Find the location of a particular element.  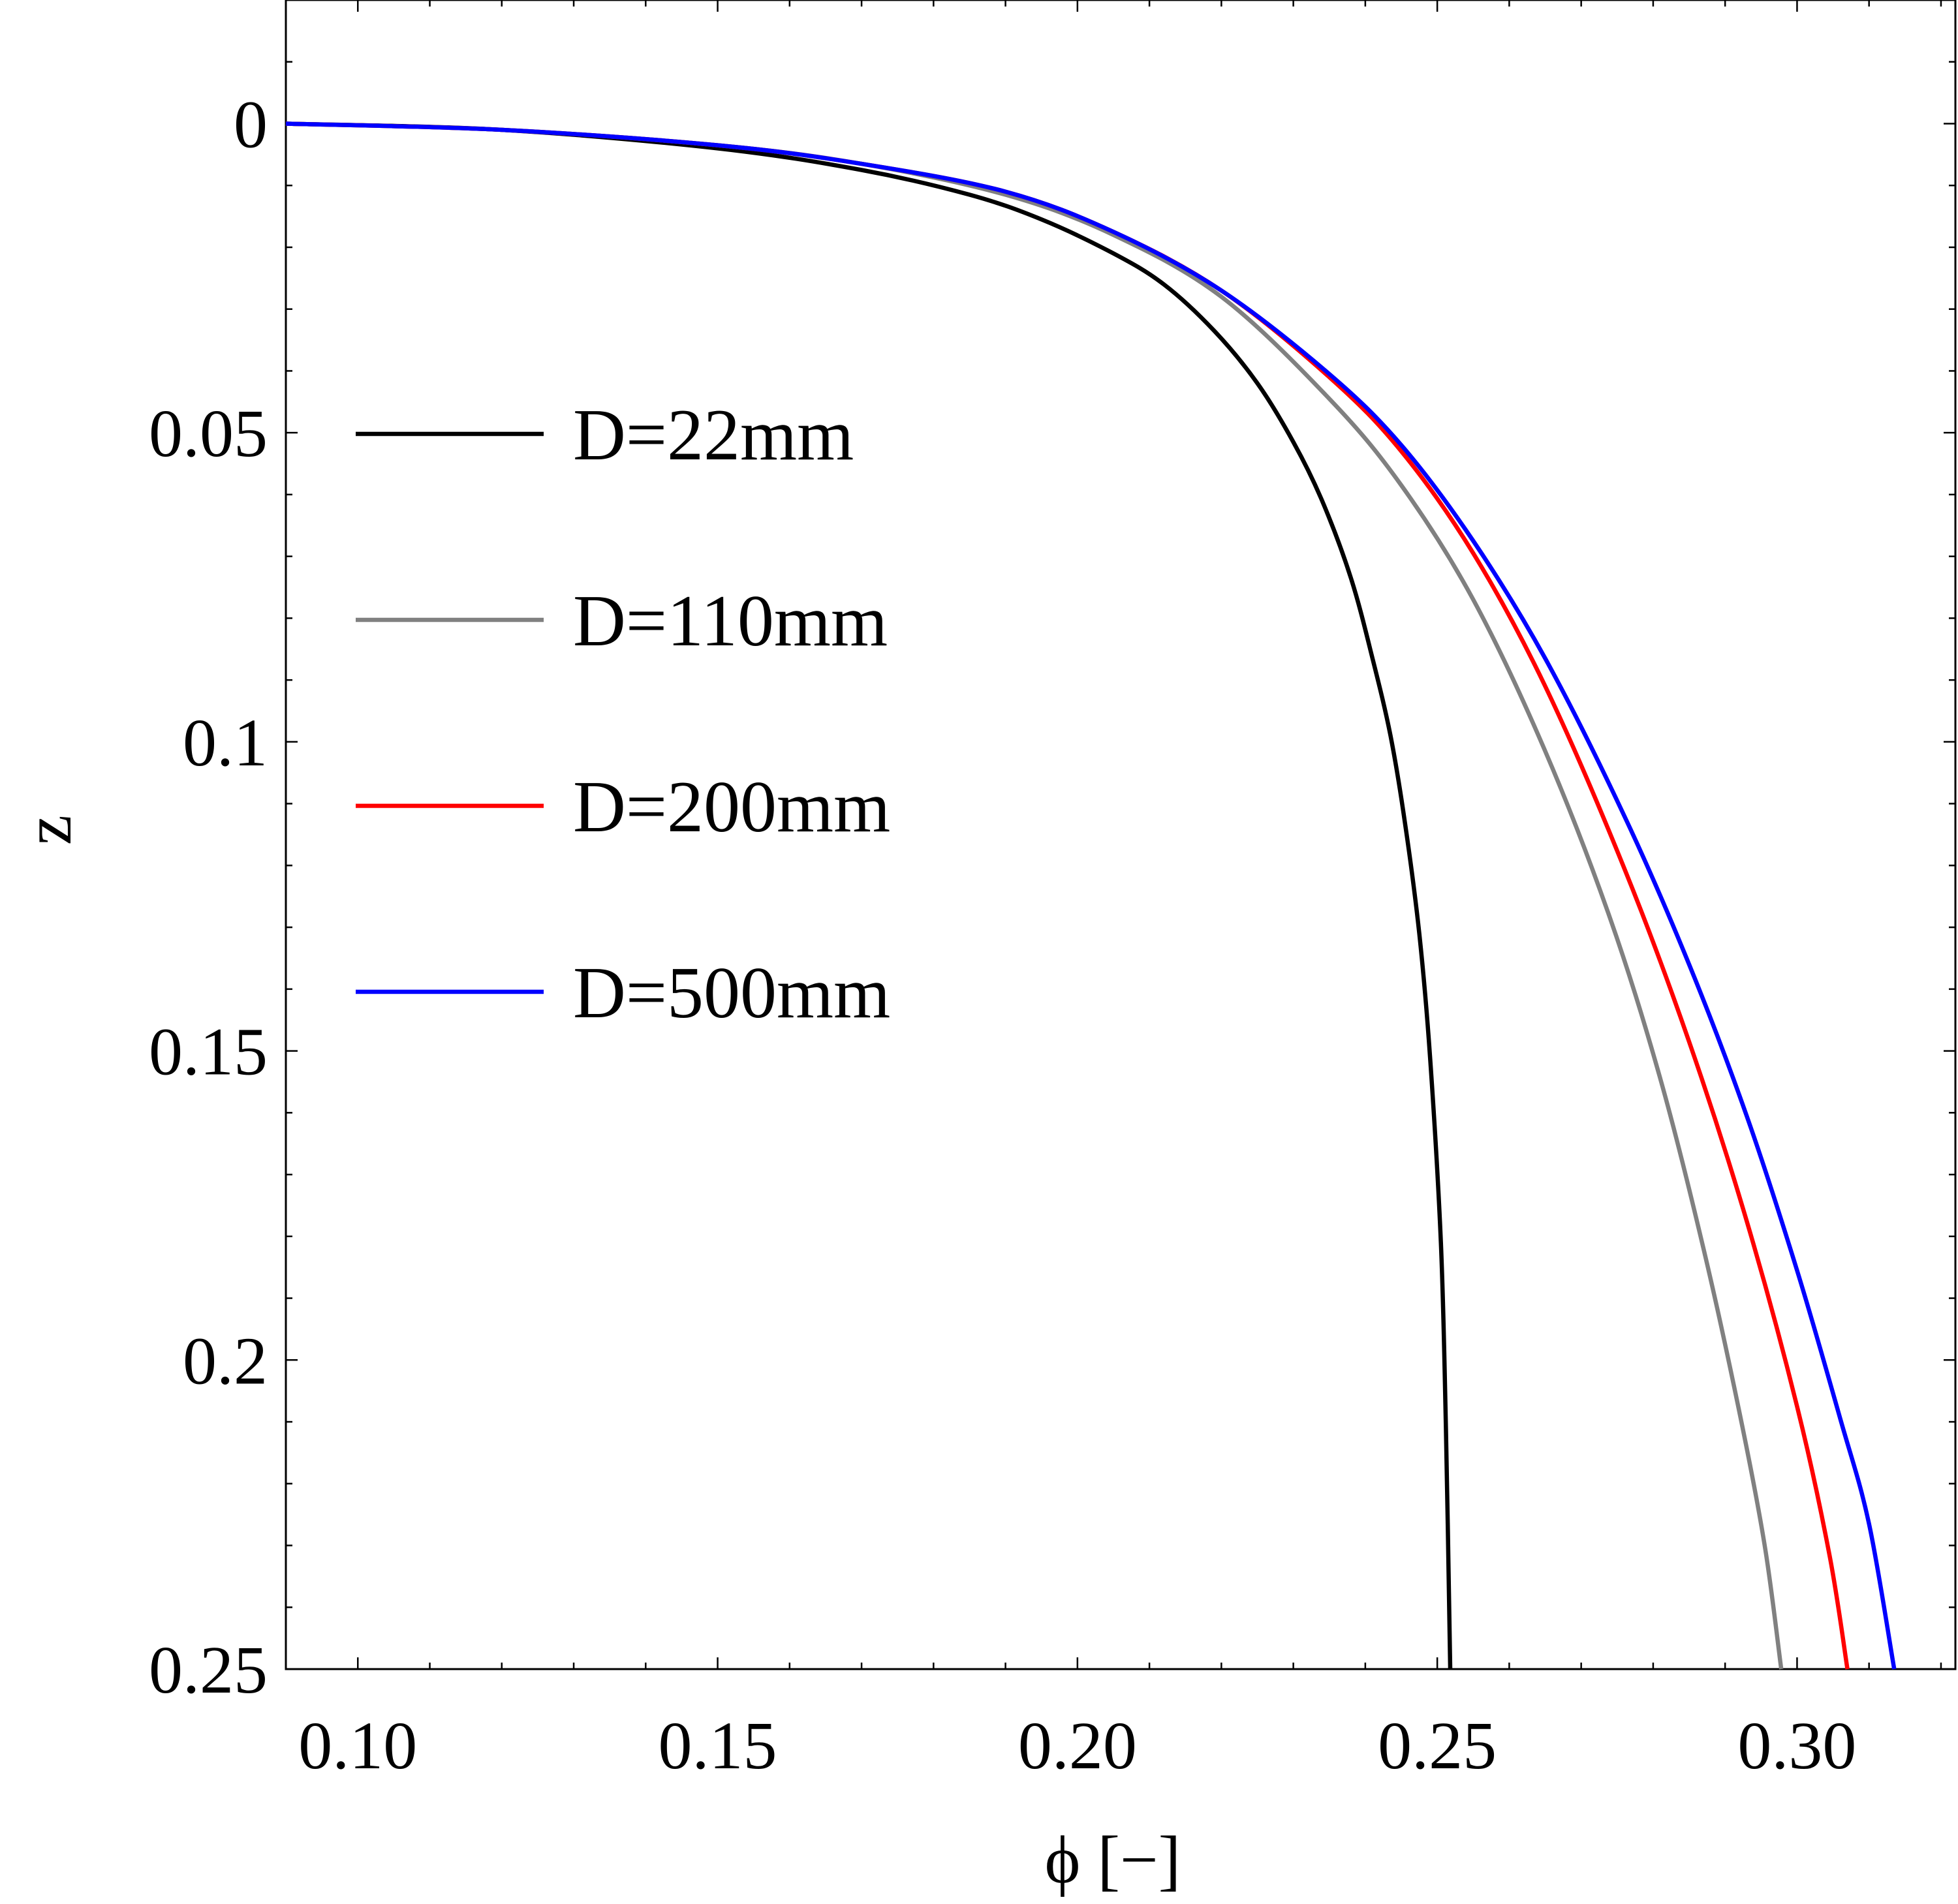

y-tick-label: 0.2 is located at coordinates (225, 1361).